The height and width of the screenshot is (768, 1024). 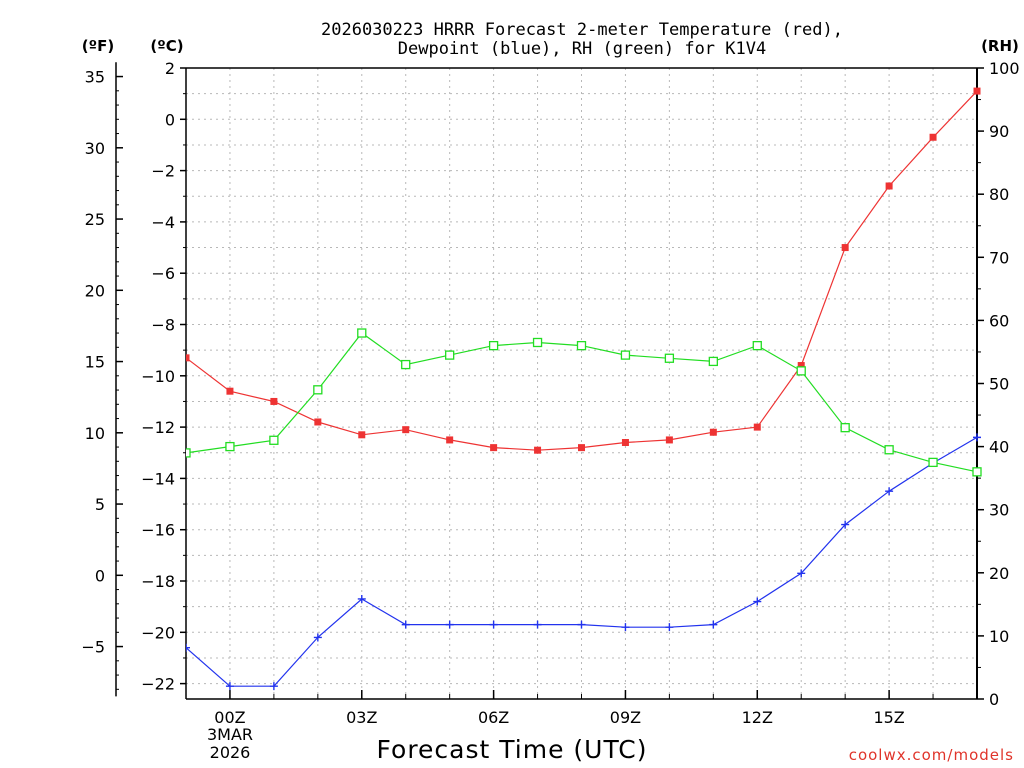 I want to click on celsius-tick-label: −16, so click(x=158, y=530).